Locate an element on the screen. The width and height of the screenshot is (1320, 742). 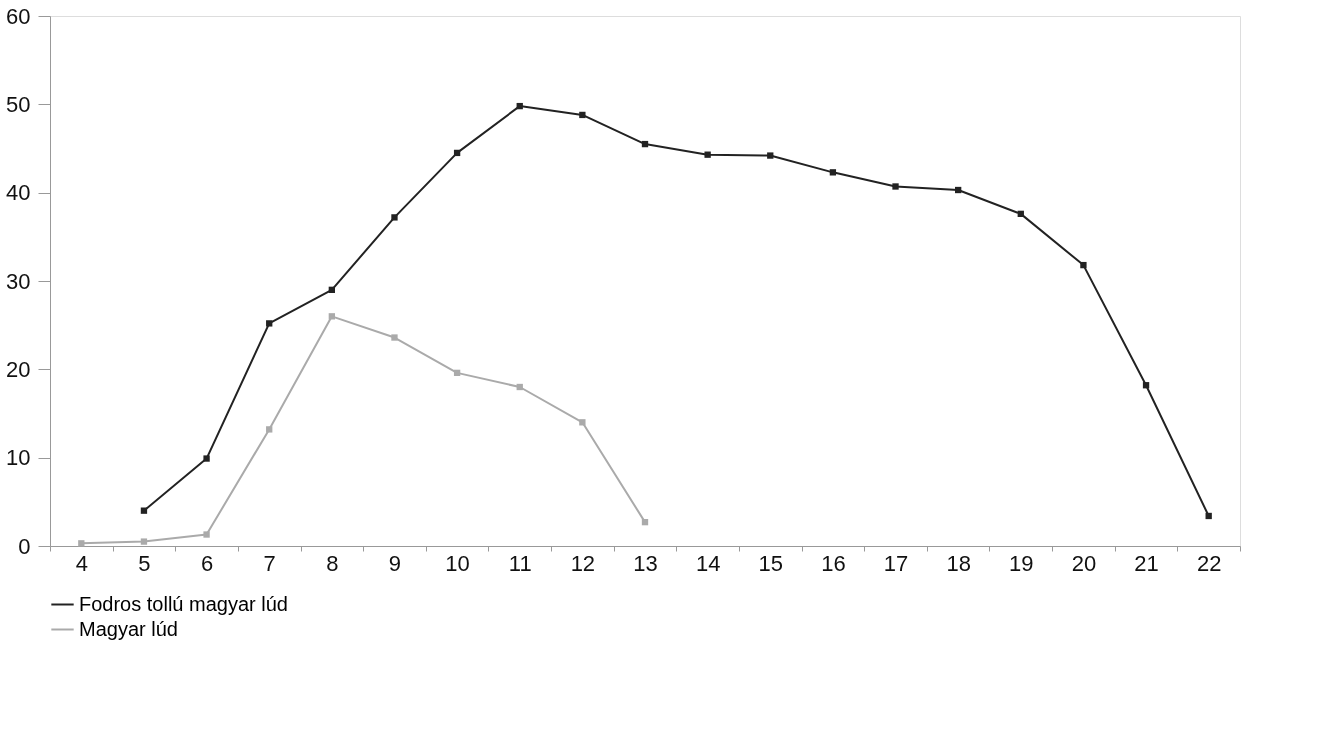
y-tick-label: 20 is located at coordinates (18, 369).